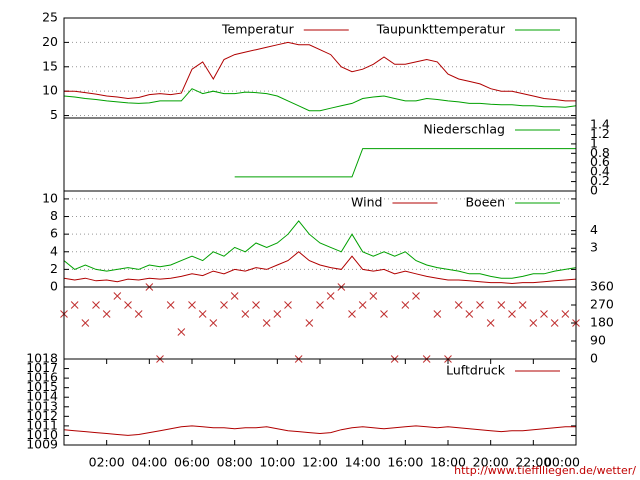 The height and width of the screenshot is (480, 640). What do you see at coordinates (54, 114) in the screenshot?
I see `y-tick-label: 5` at bounding box center [54, 114].